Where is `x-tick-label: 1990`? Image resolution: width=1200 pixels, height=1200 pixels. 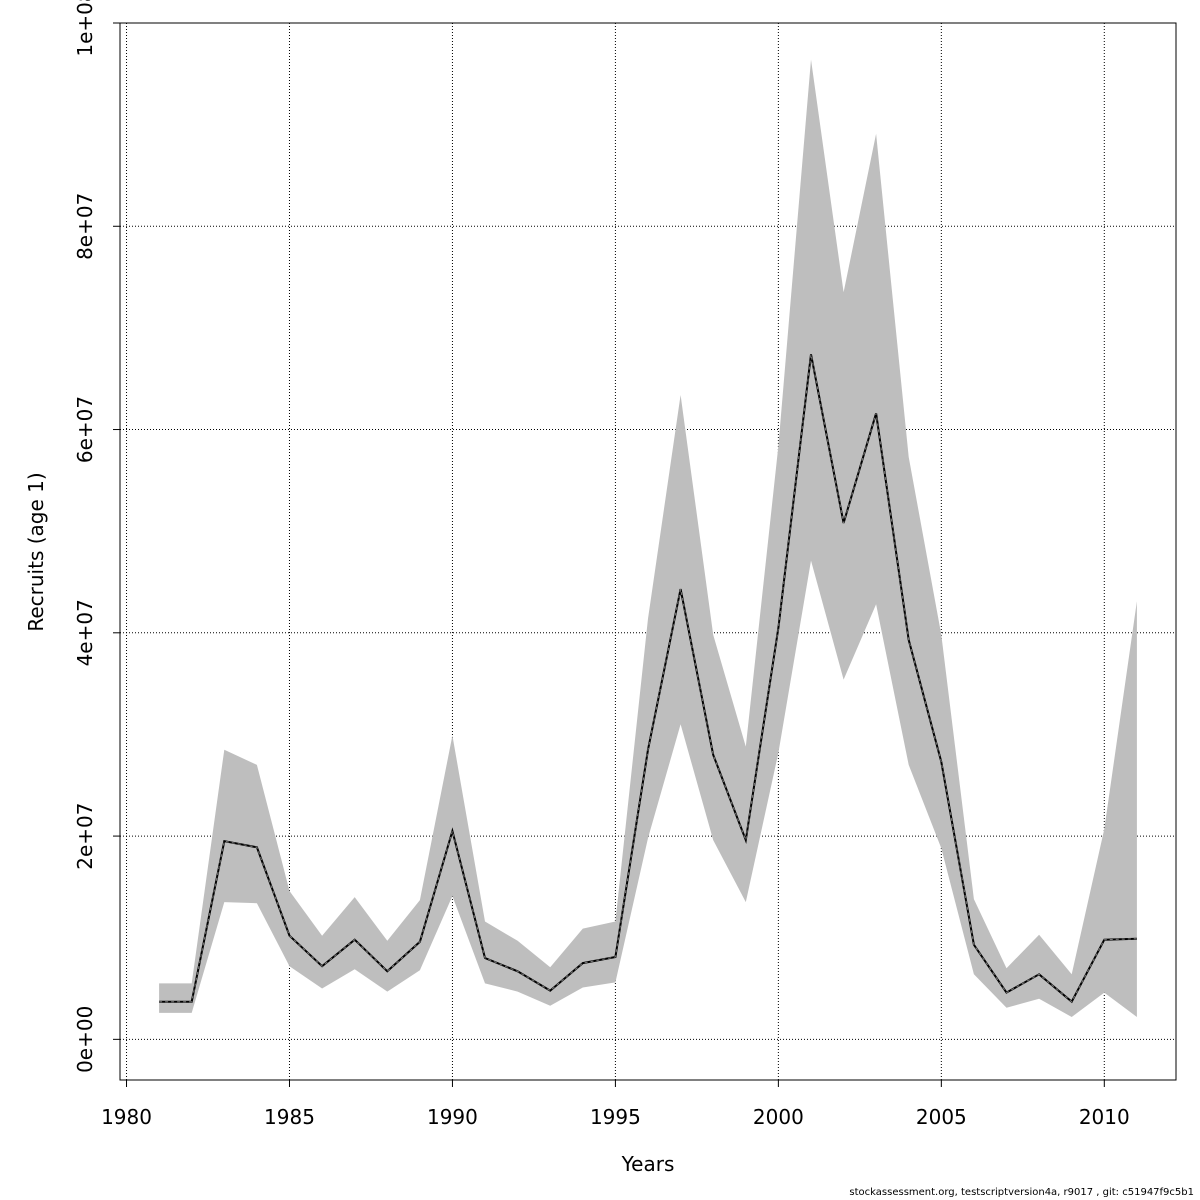 x-tick-label: 1990 is located at coordinates (452, 1117).